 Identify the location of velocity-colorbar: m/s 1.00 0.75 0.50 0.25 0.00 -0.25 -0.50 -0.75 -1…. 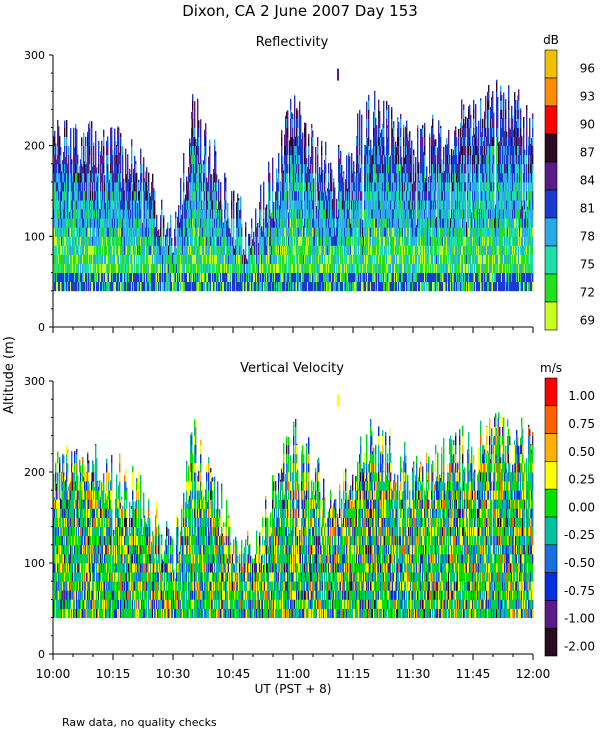
(567, 509).